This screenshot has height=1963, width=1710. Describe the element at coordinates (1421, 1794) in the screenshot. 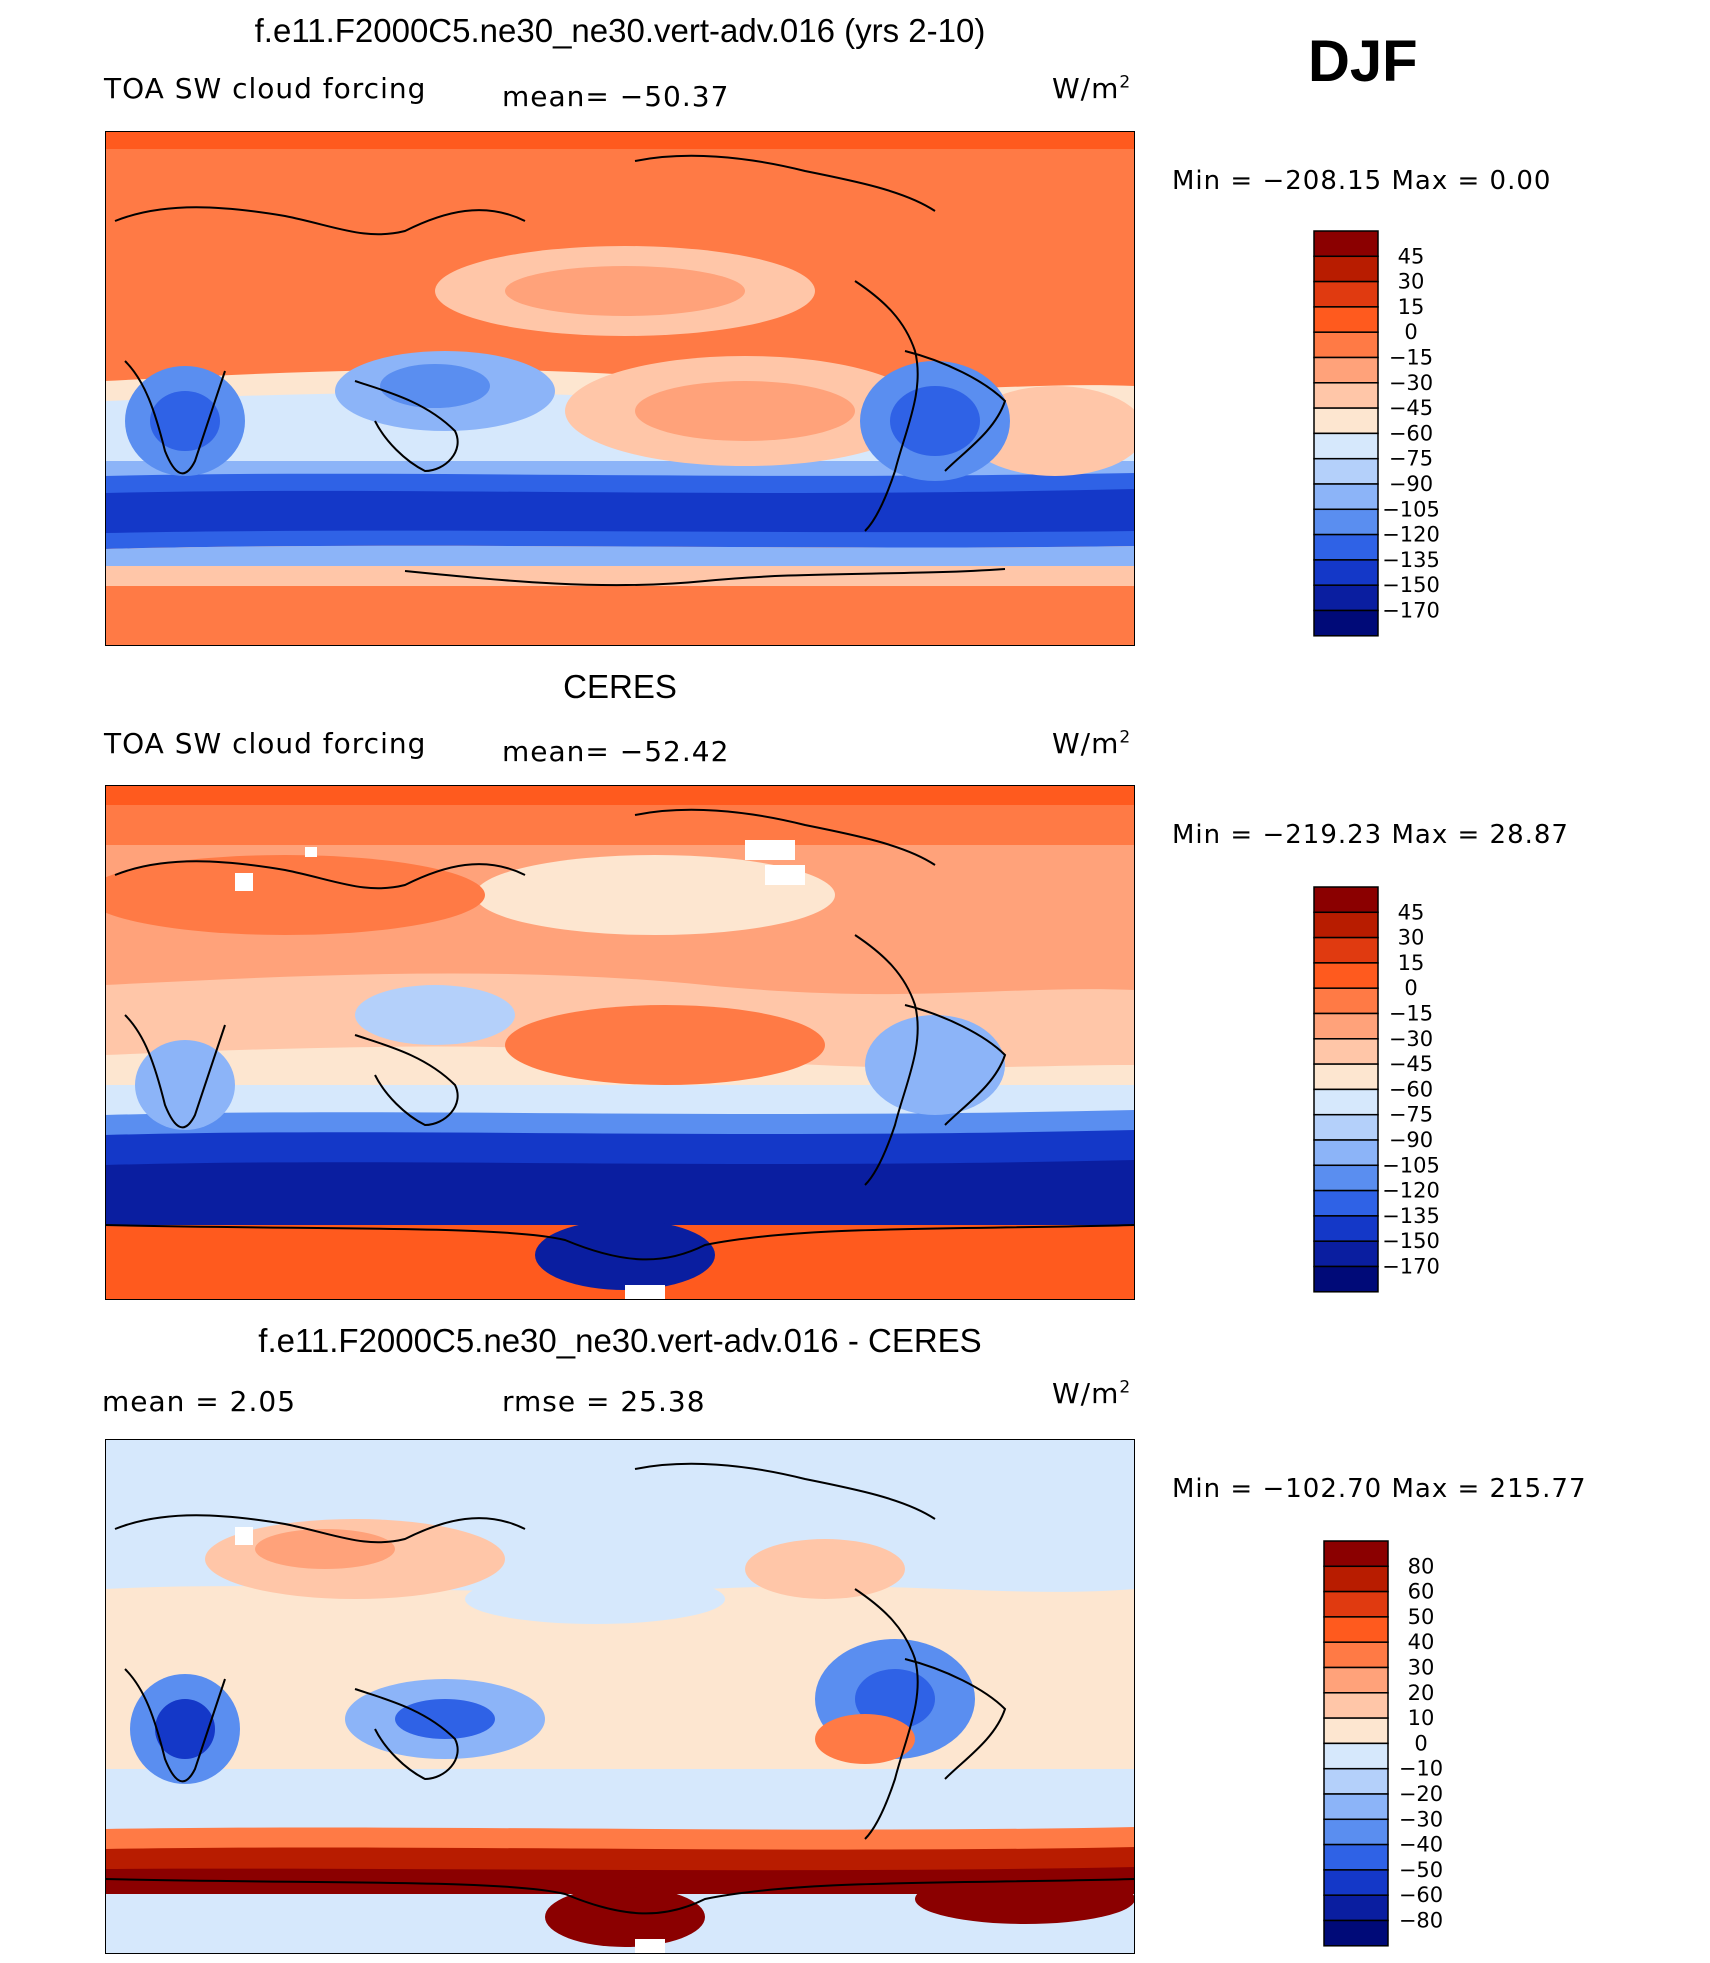

I see `colorbar-label: −20` at that location.